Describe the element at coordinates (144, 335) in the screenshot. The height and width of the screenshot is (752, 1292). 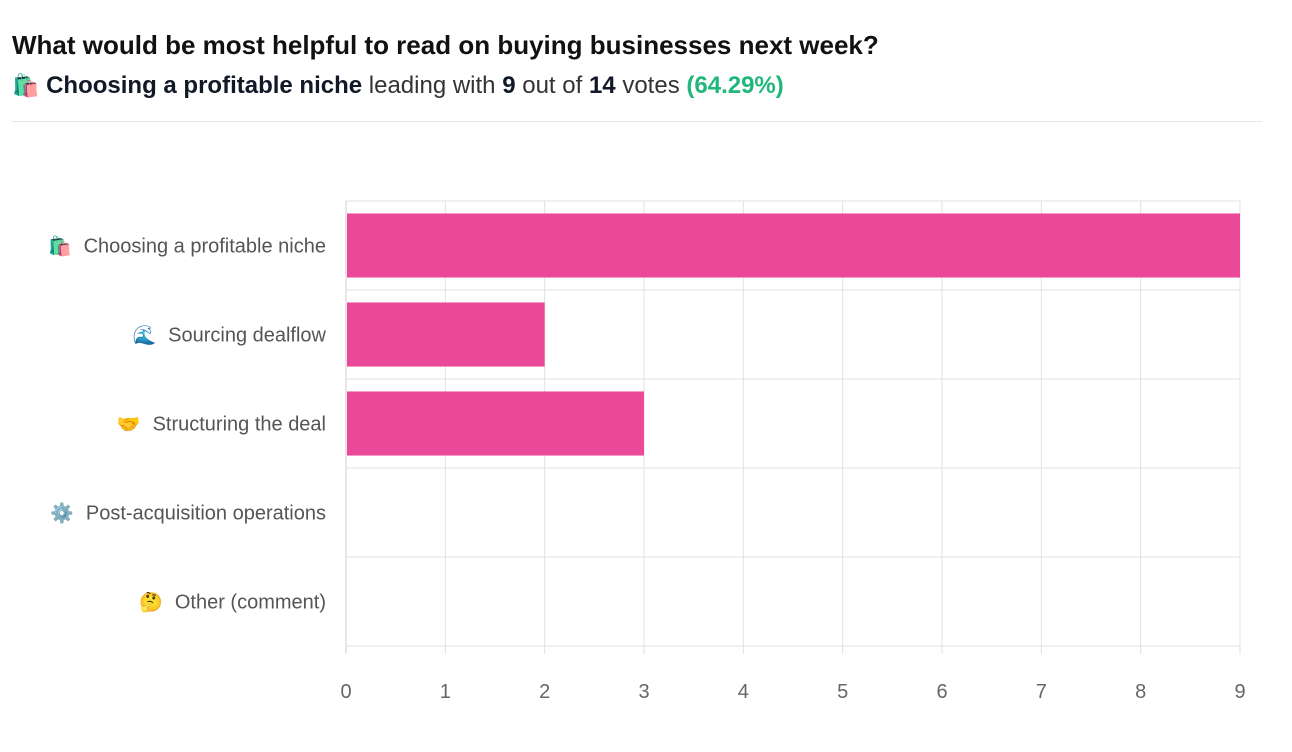
I see `category-emoji-icon: 🌊` at that location.